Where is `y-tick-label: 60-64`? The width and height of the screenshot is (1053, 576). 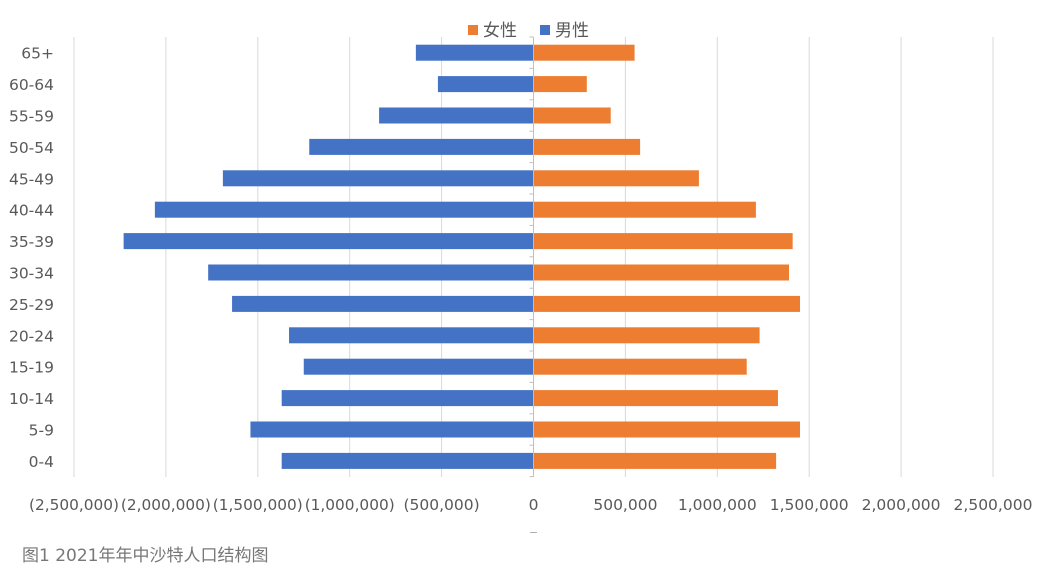
y-tick-label: 60-64 is located at coordinates (31, 85).